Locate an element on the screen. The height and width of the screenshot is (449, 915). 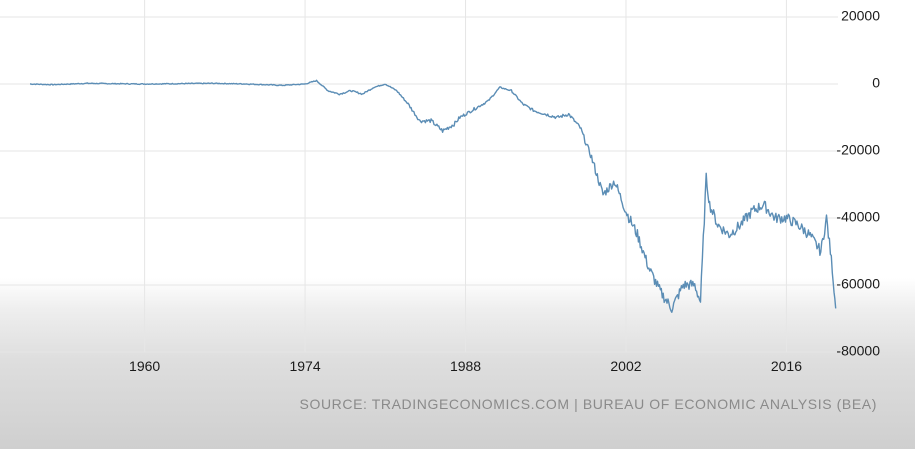
y-tick-label: 20000 is located at coordinates (860, 16).